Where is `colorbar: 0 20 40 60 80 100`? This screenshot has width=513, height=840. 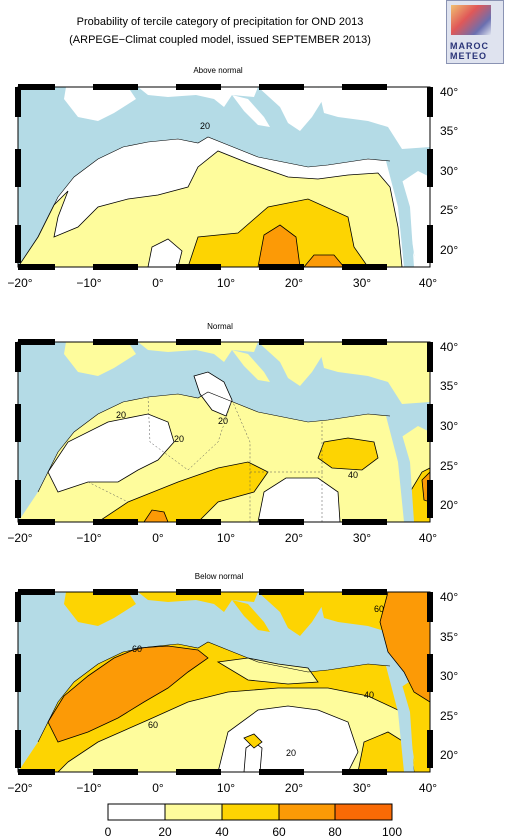 colorbar: 0 20 40 60 80 100 is located at coordinates (253, 821).